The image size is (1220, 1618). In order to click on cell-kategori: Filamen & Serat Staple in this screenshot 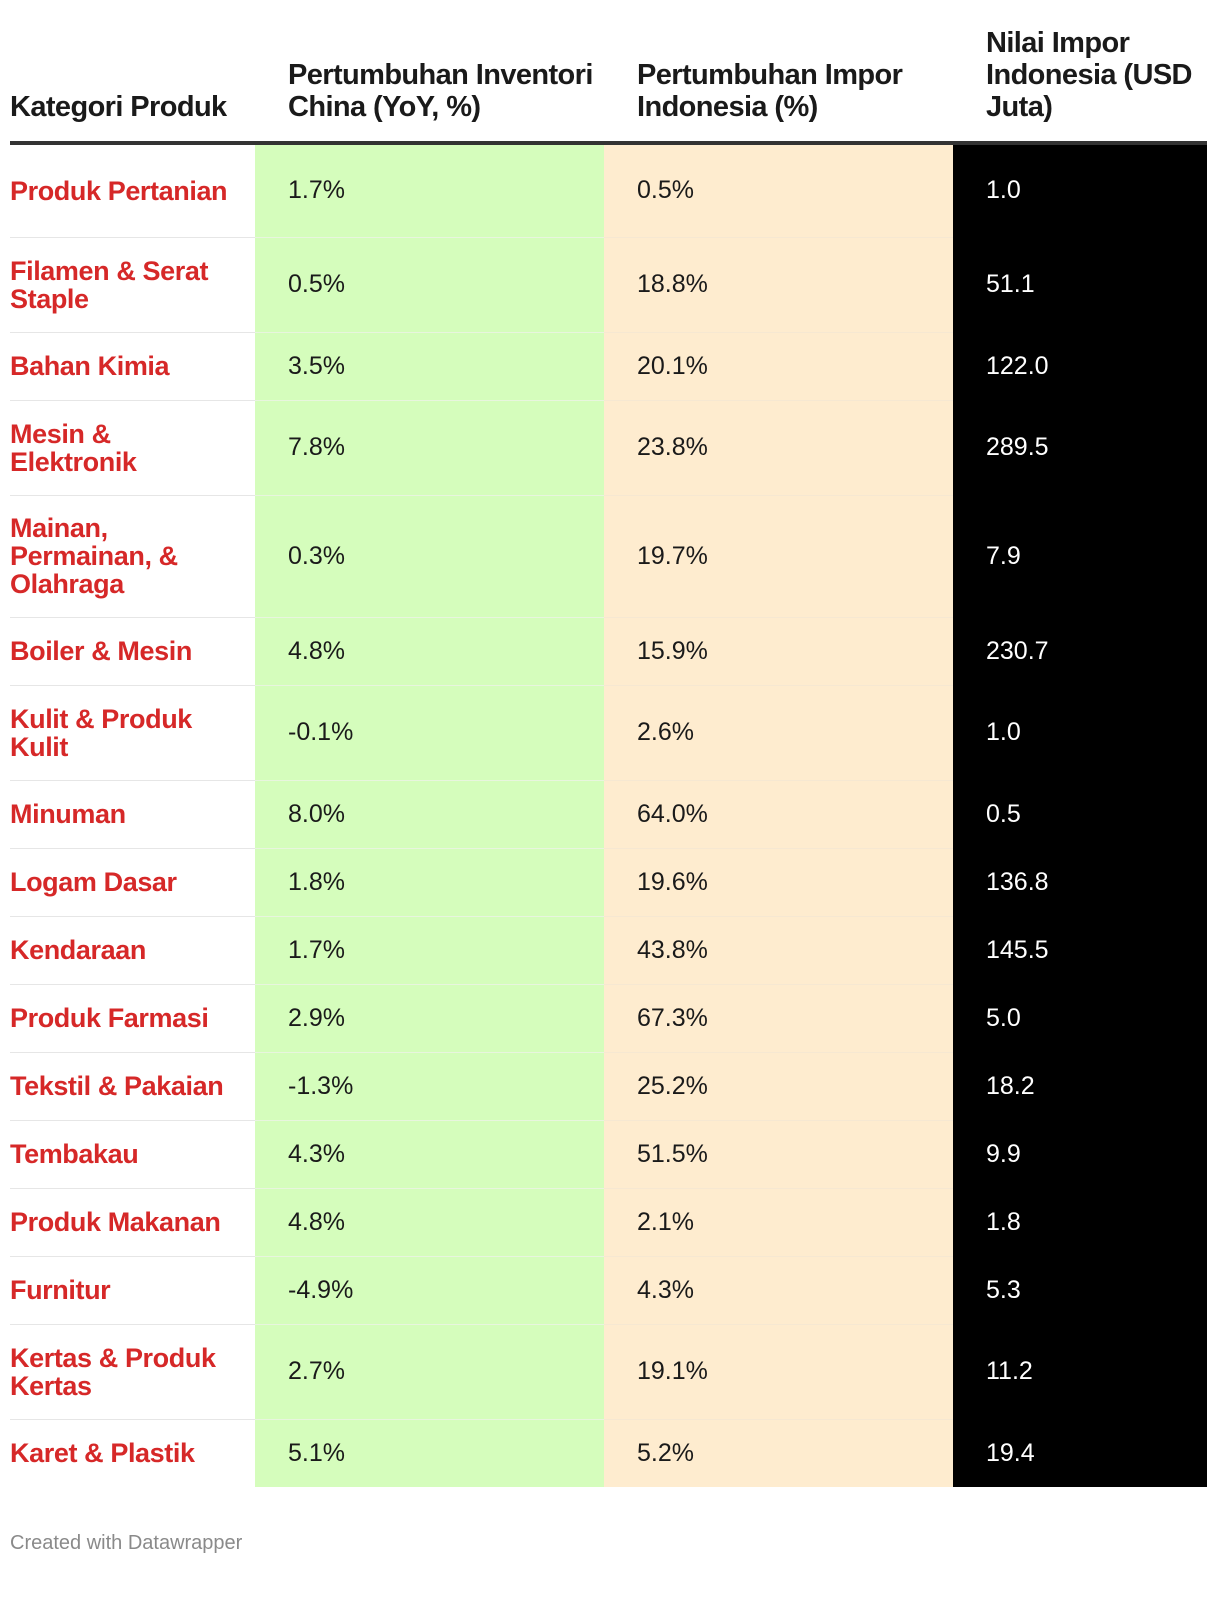, I will do `click(132, 285)`.